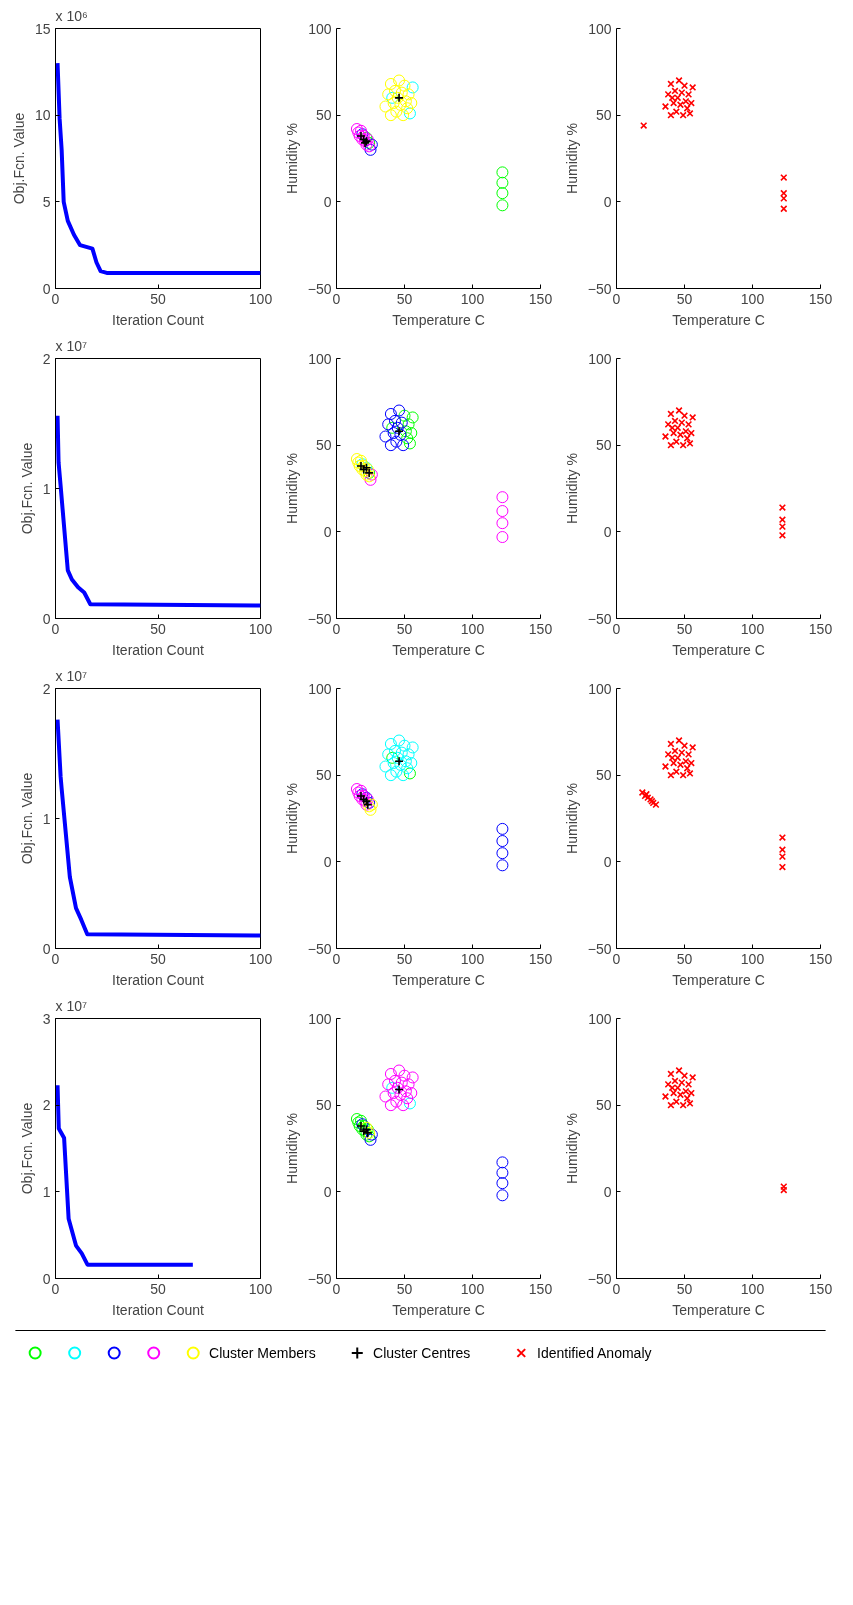  Describe the element at coordinates (422, 1353) in the screenshot. I see `legend-label: Cluster Centres` at that location.